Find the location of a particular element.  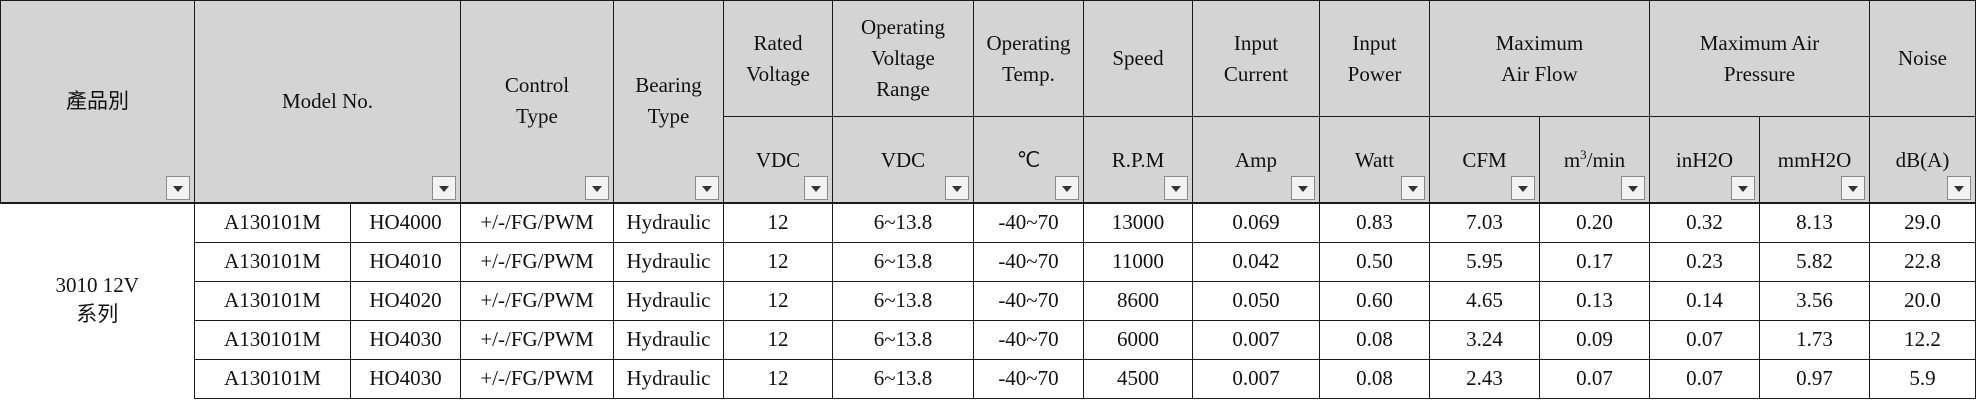

unit-input-current: Amp is located at coordinates (1256, 159).